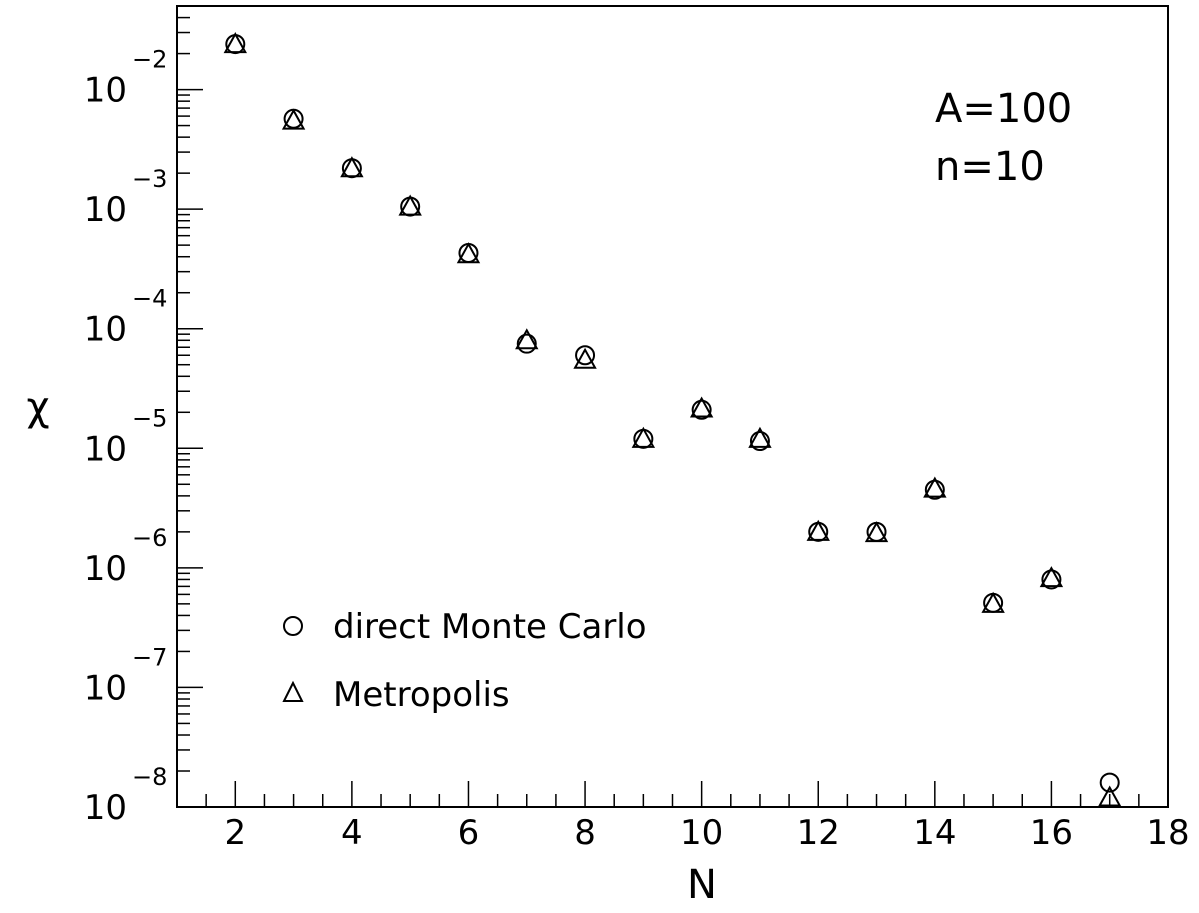 The width and height of the screenshot is (1199, 913). Describe the element at coordinates (585, 833) in the screenshot. I see `x-tick-label: 8` at that location.